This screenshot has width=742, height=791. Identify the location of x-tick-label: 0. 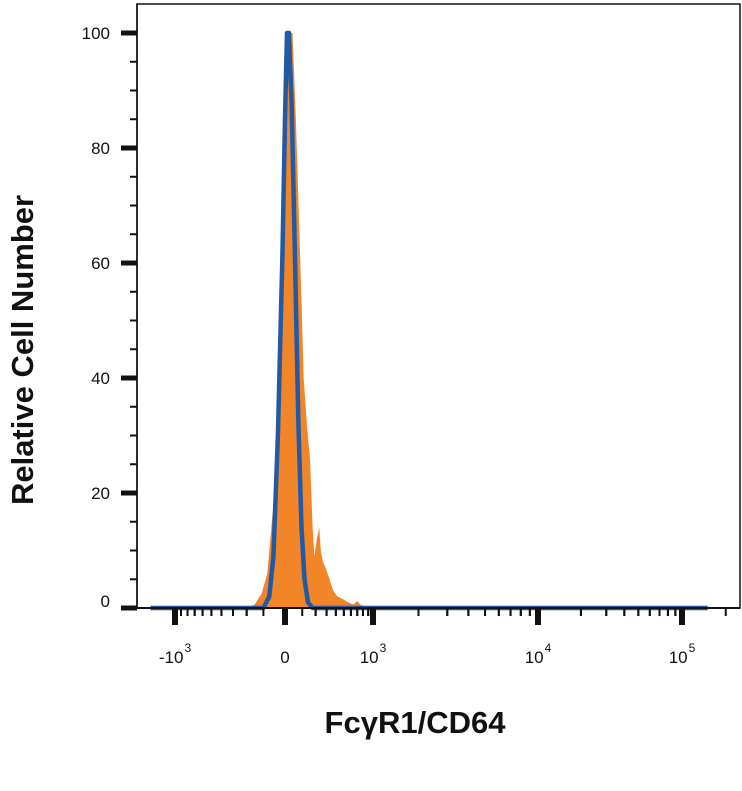
(284, 657).